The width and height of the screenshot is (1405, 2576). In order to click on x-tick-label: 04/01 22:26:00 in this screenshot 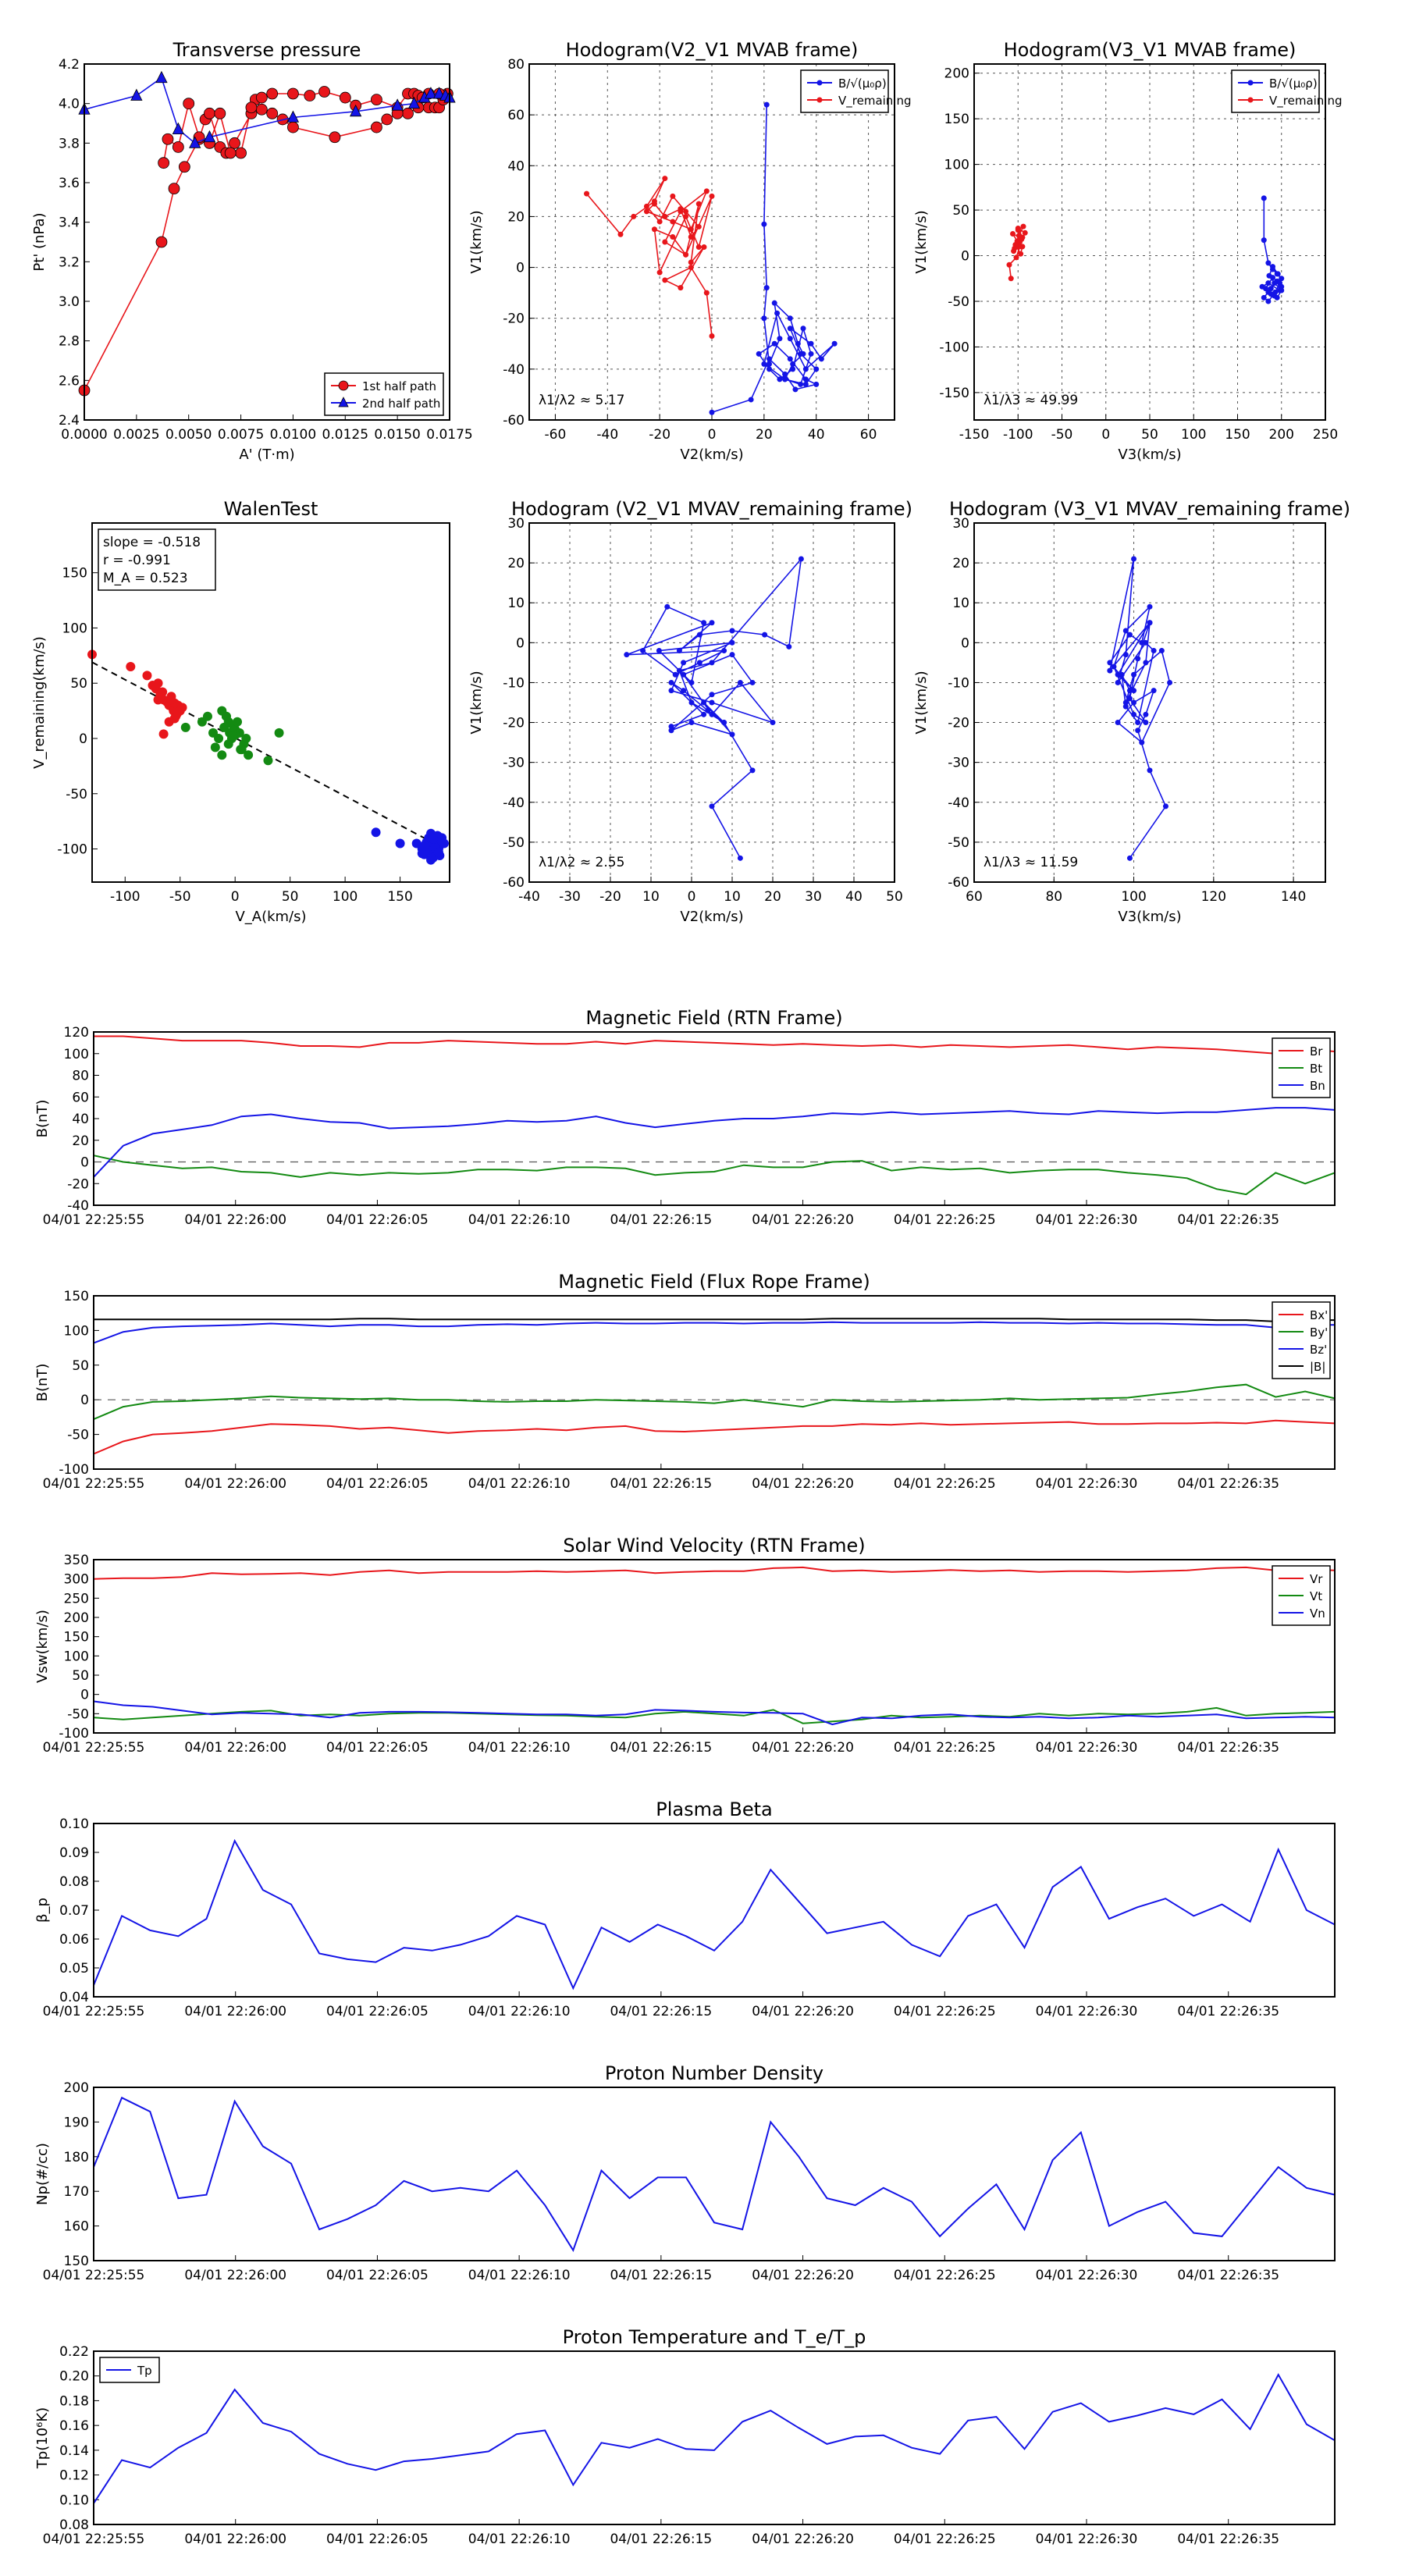, I will do `click(235, 2539)`.